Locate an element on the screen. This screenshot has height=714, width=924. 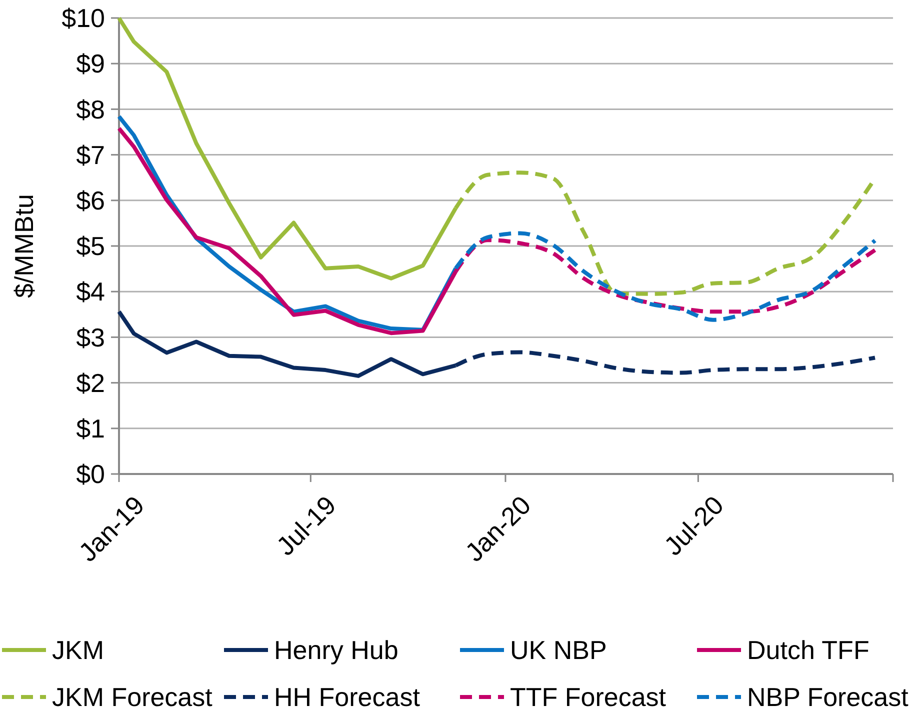
y-tick-label: $10 is located at coordinates (83, 18).